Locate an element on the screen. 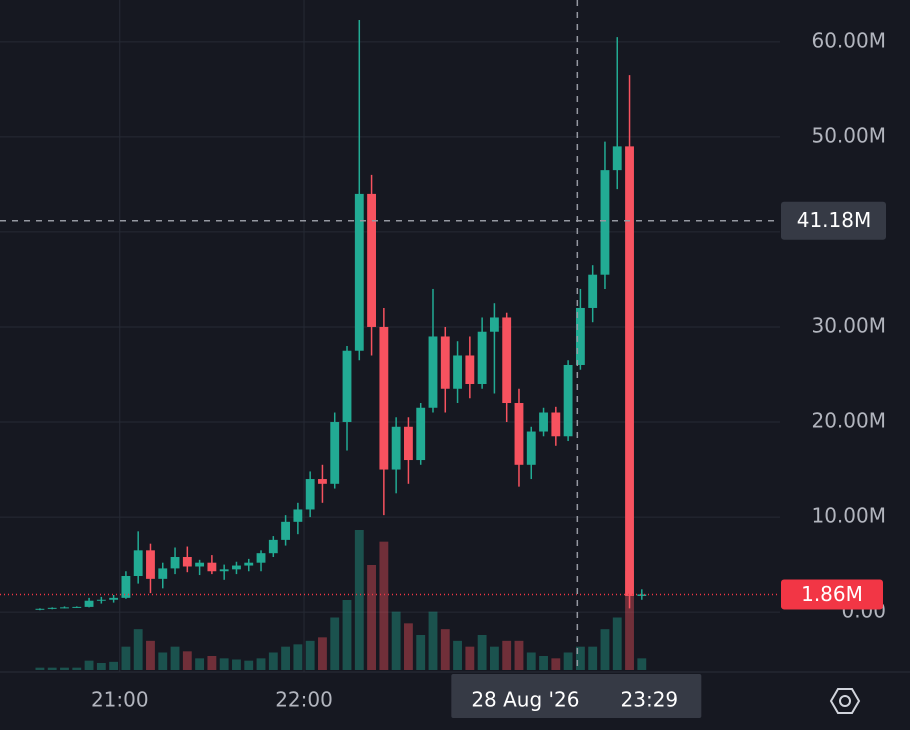  crosshair-time-box is located at coordinates (576, 696).